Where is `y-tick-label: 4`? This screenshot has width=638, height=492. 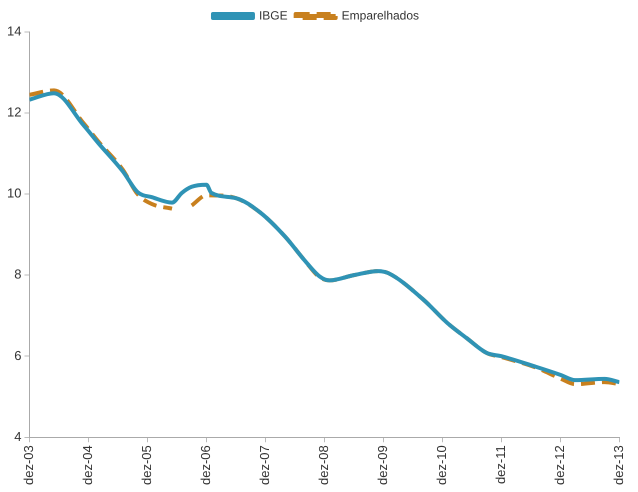 y-tick-label: 4 is located at coordinates (18, 436).